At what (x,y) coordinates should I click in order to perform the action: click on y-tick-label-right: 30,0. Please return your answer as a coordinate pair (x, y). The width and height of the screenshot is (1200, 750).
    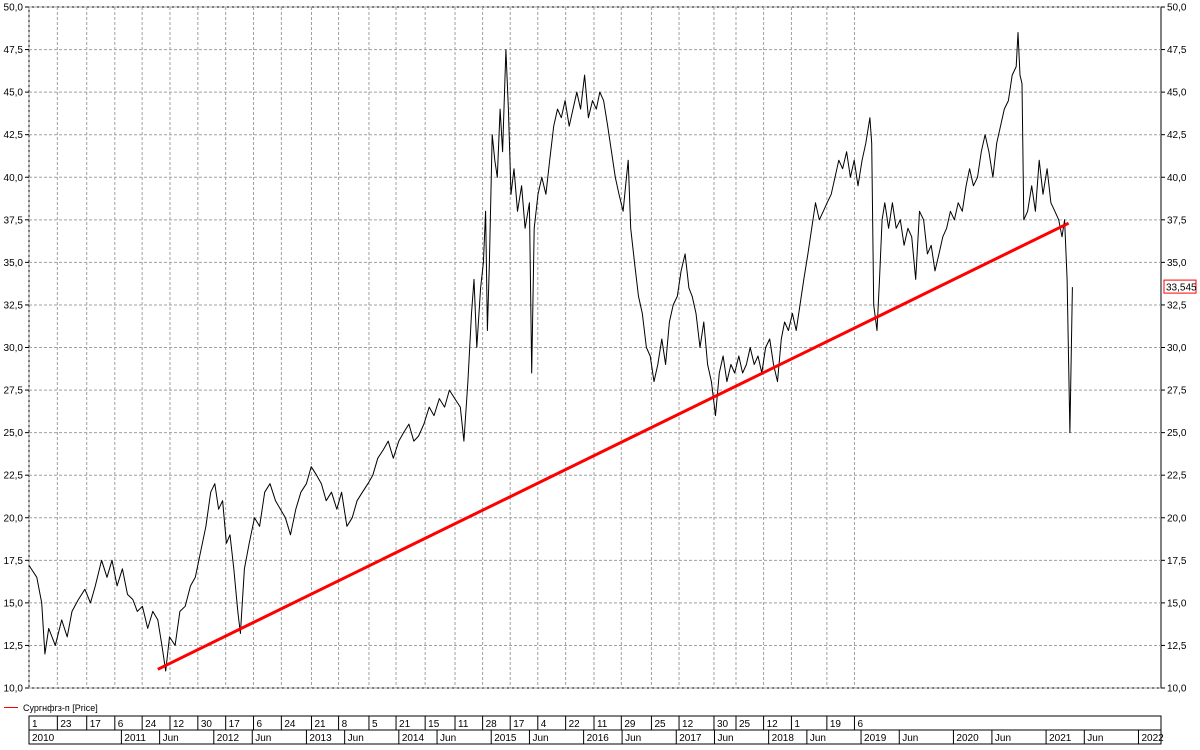
    Looking at the image, I should click on (1177, 348).